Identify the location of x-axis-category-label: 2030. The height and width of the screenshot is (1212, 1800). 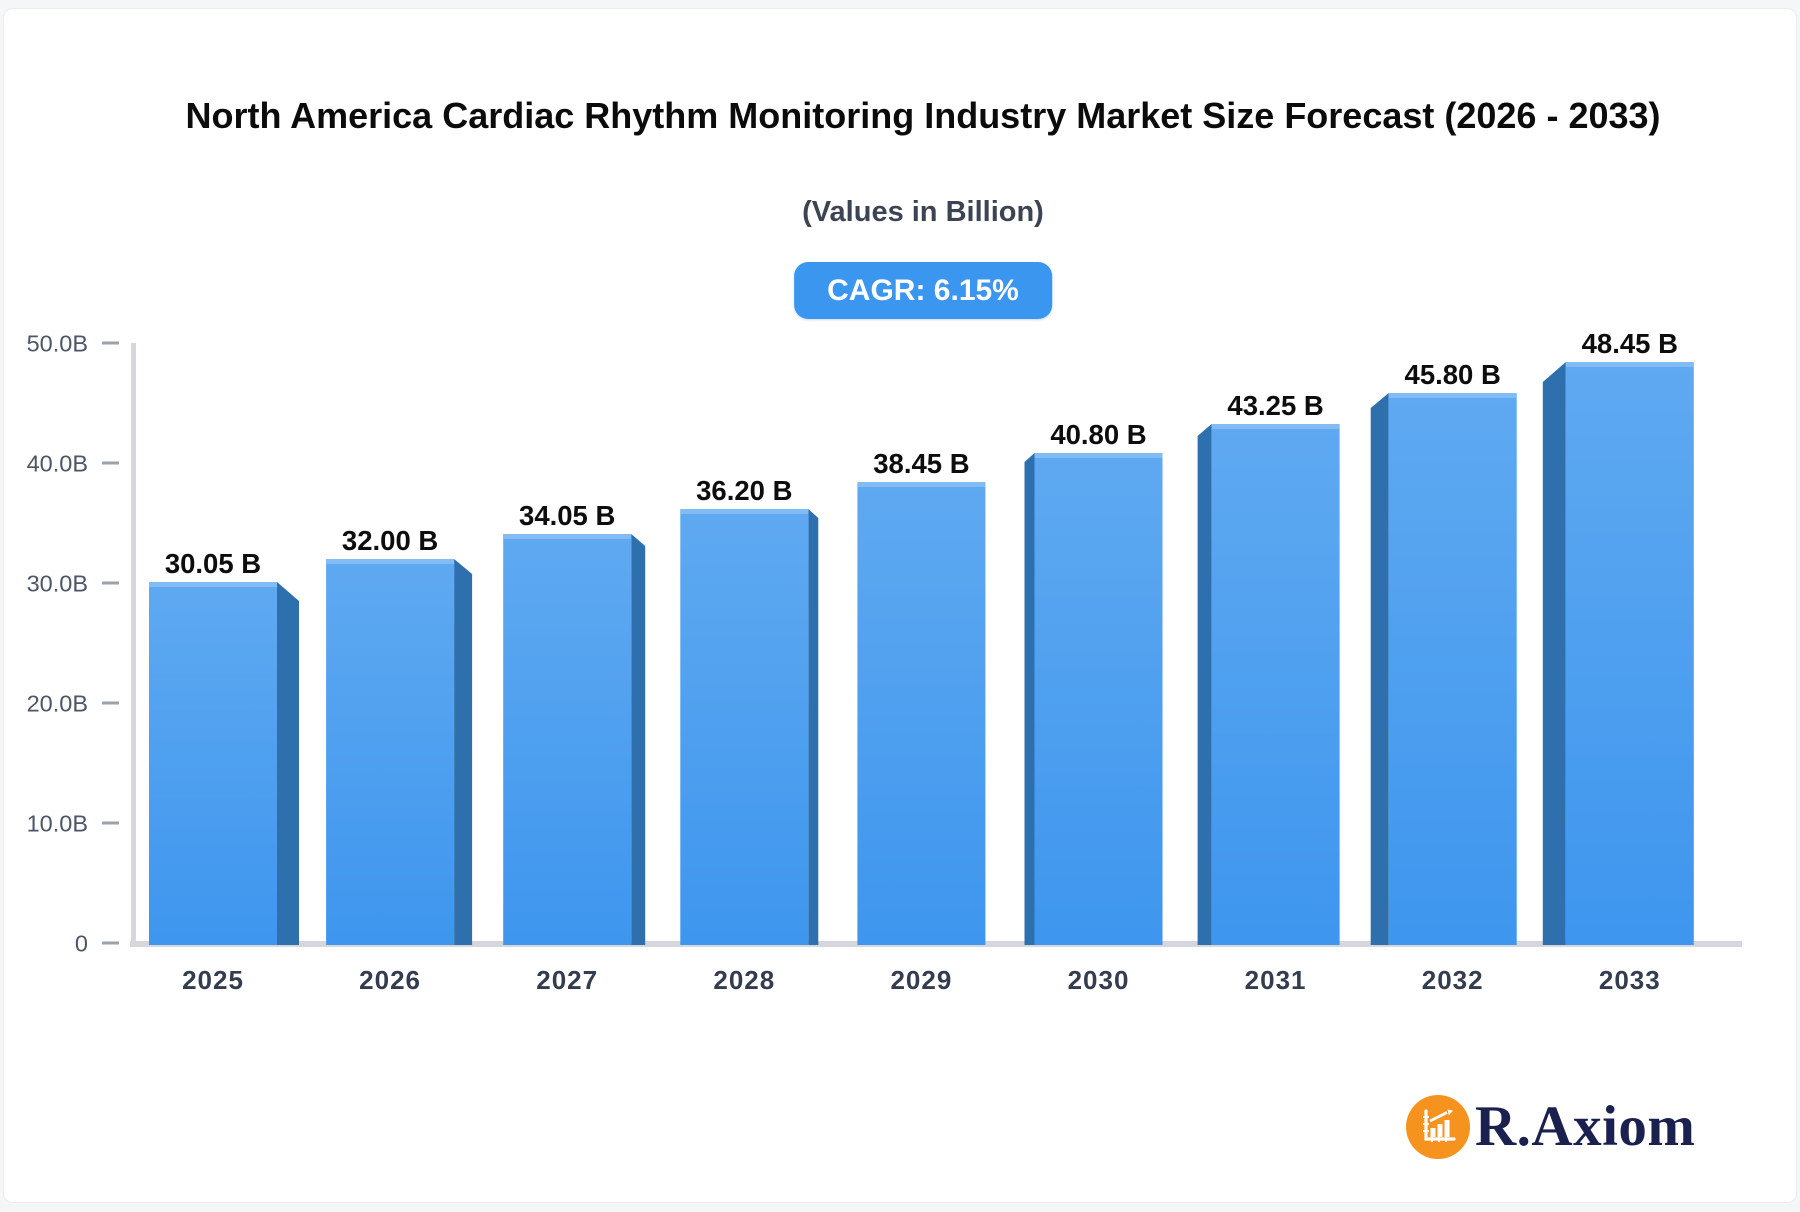
(1099, 980).